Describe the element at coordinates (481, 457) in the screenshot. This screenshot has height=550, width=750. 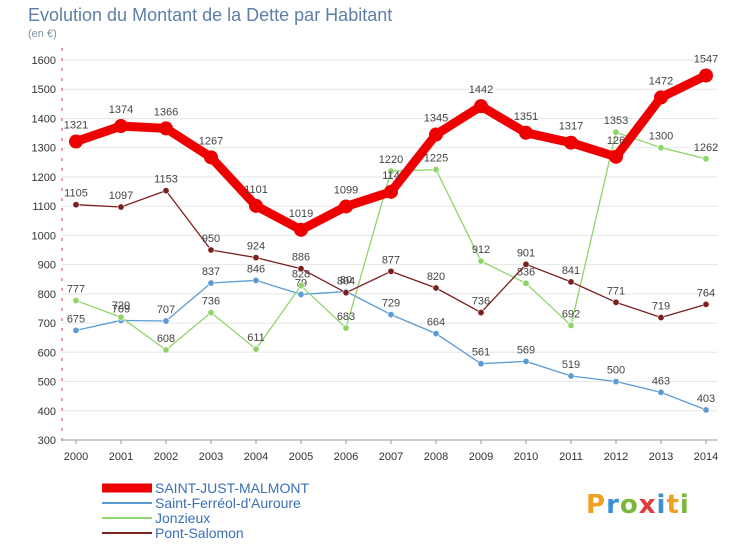
I see `x-tick-label: 2009` at that location.